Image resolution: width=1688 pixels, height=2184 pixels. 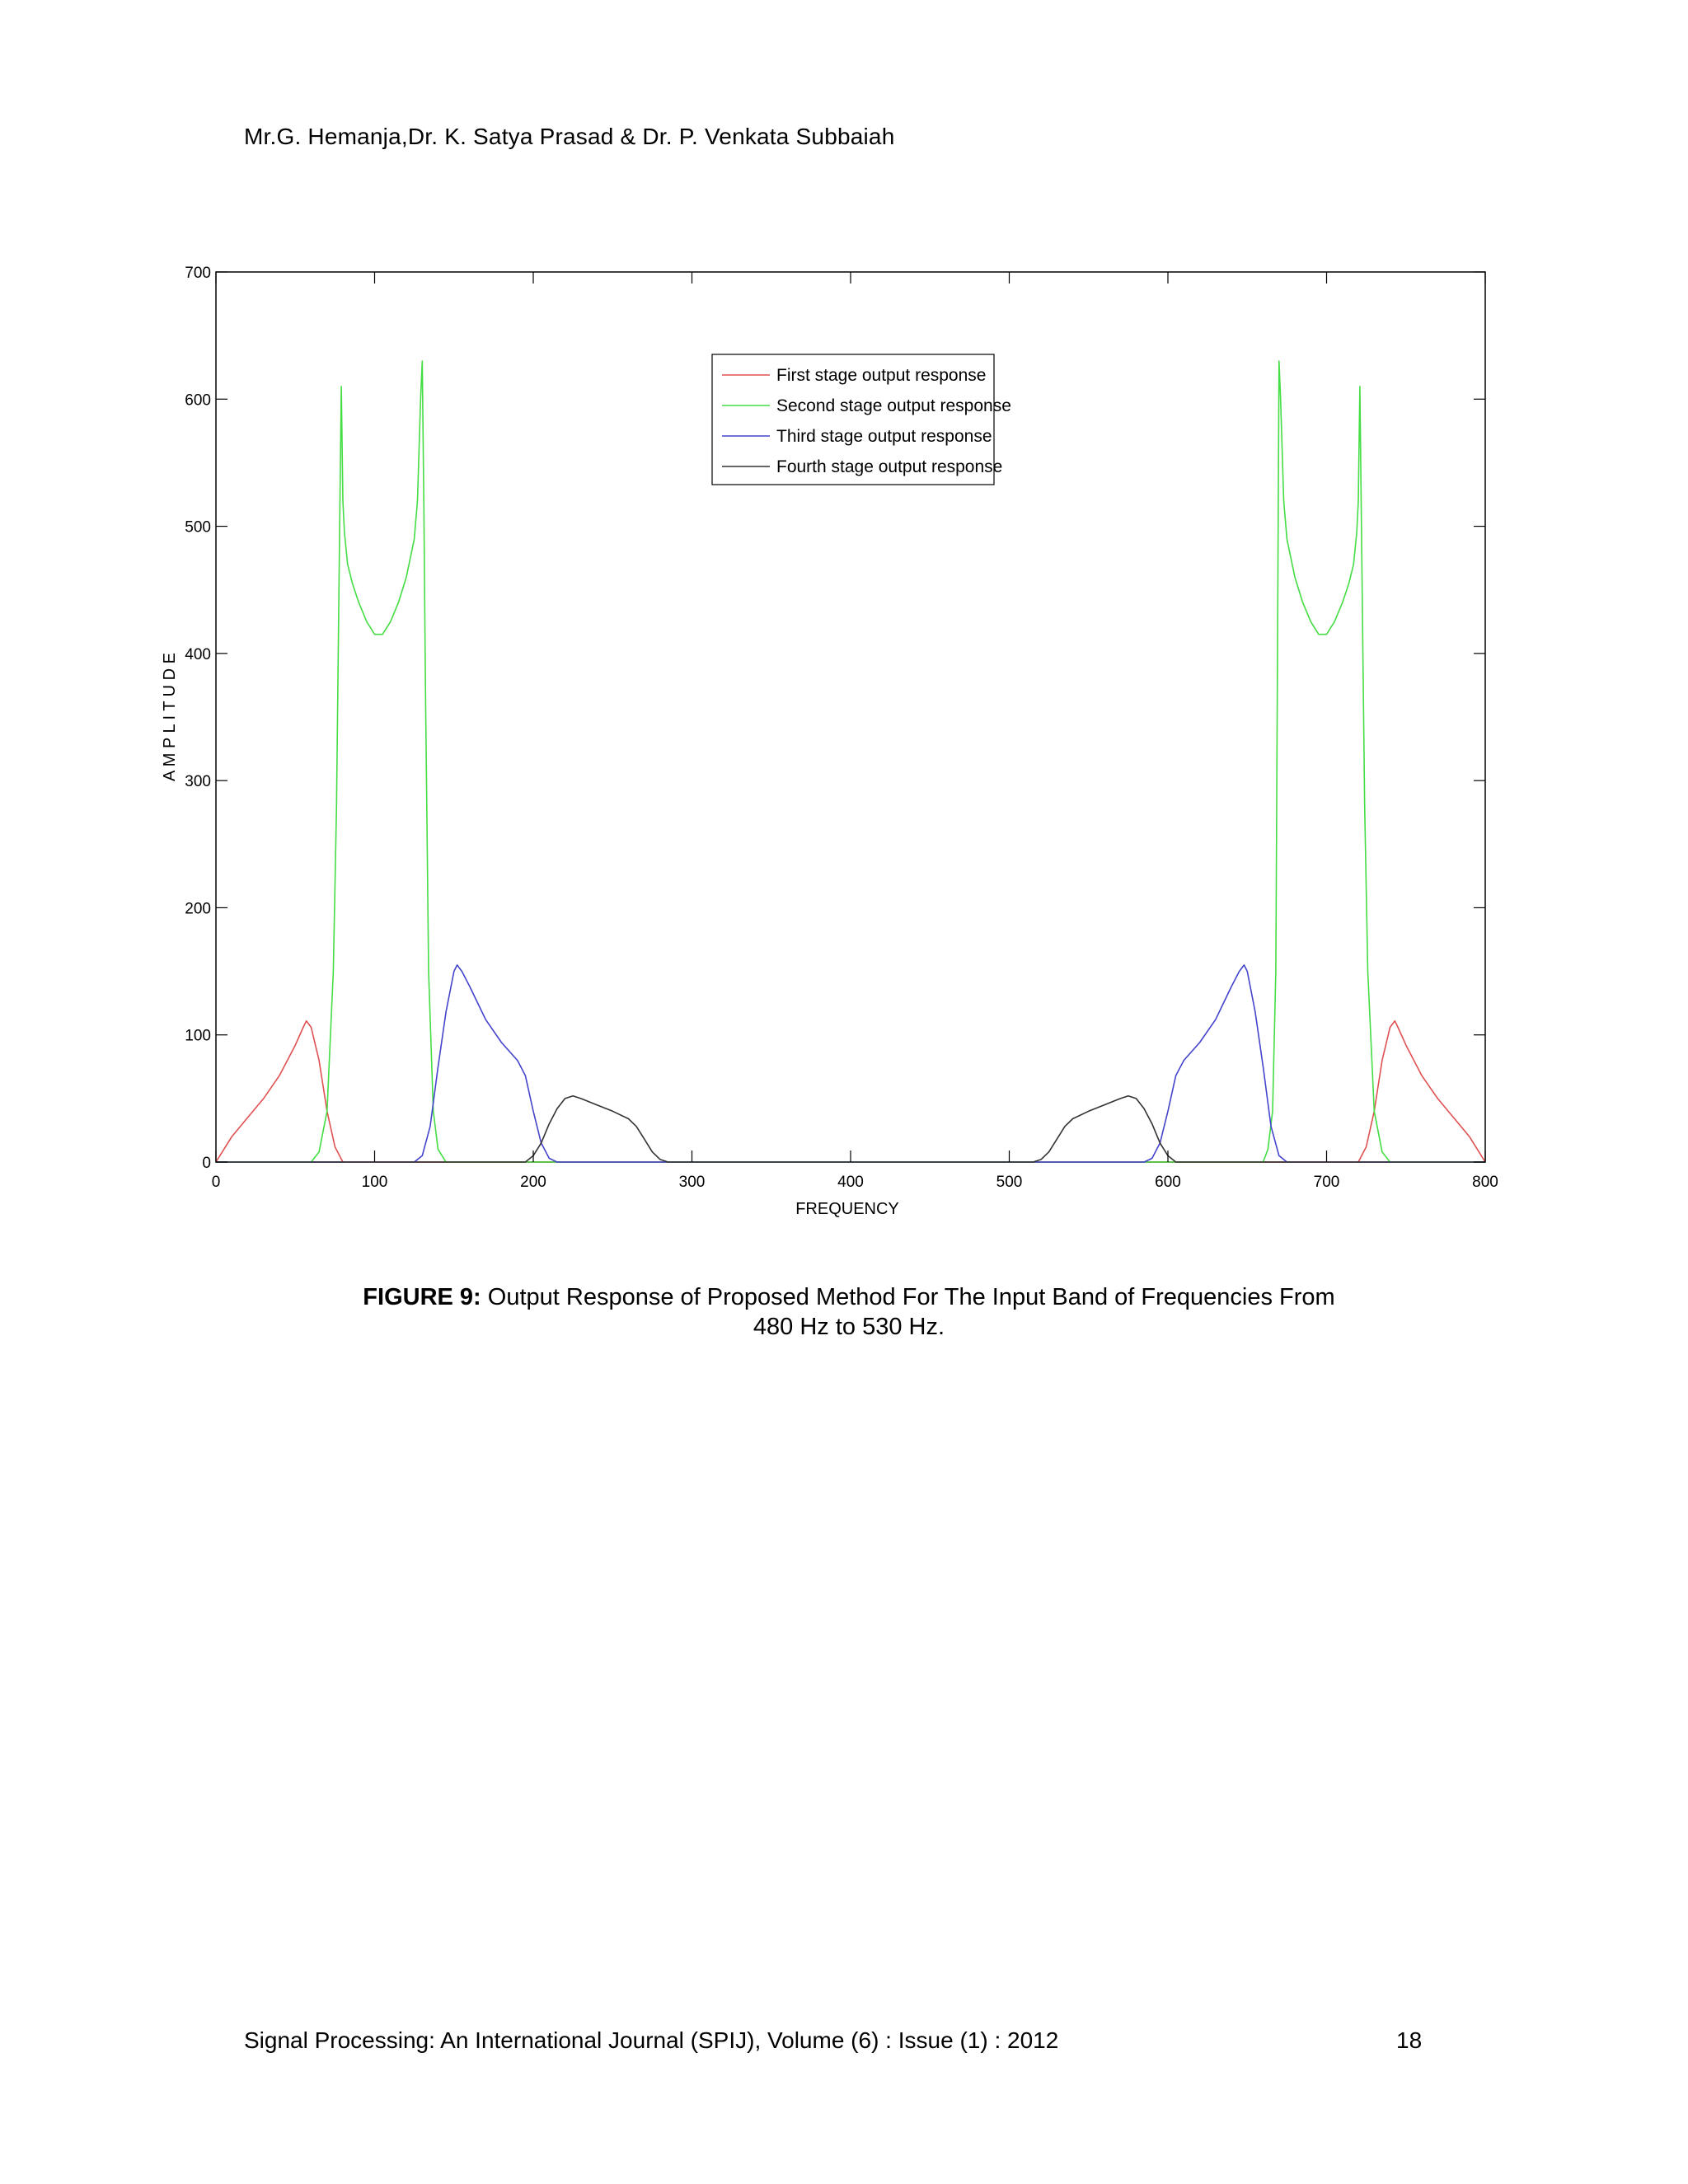 I want to click on y-axis-title: A M P L I T U D E, so click(x=170, y=717).